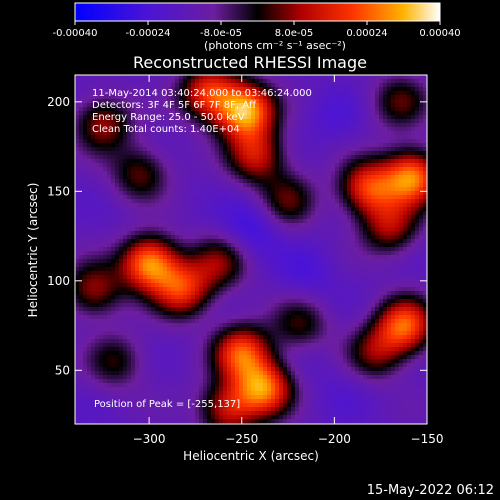 Image resolution: width=500 pixels, height=500 pixels. What do you see at coordinates (294, 33) in the screenshot?
I see `colorbar-tick-label: 8.0e-05` at bounding box center [294, 33].